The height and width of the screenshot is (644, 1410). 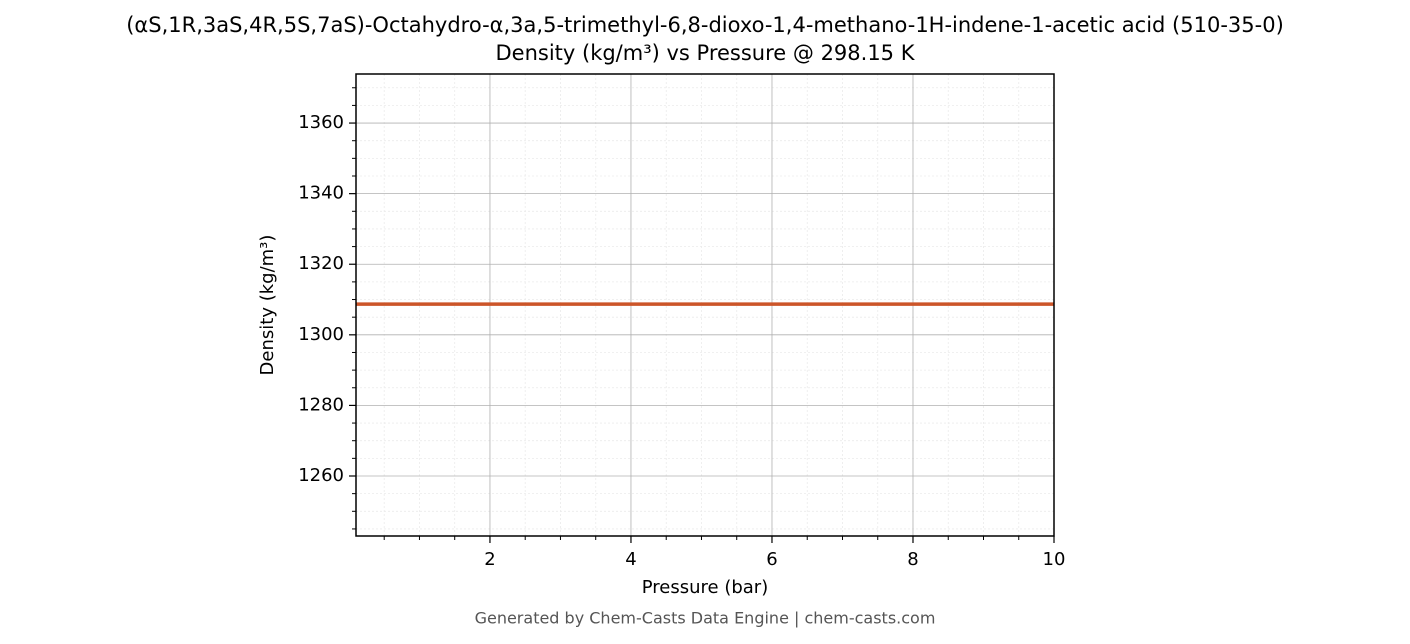 I want to click on y-tick-label: 1300, so click(x=321, y=334).